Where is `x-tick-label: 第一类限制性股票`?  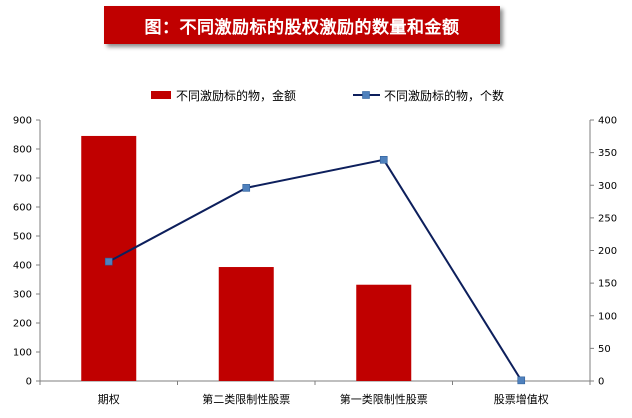
x-tick-label: 第一类限制性股票 is located at coordinates (384, 399).